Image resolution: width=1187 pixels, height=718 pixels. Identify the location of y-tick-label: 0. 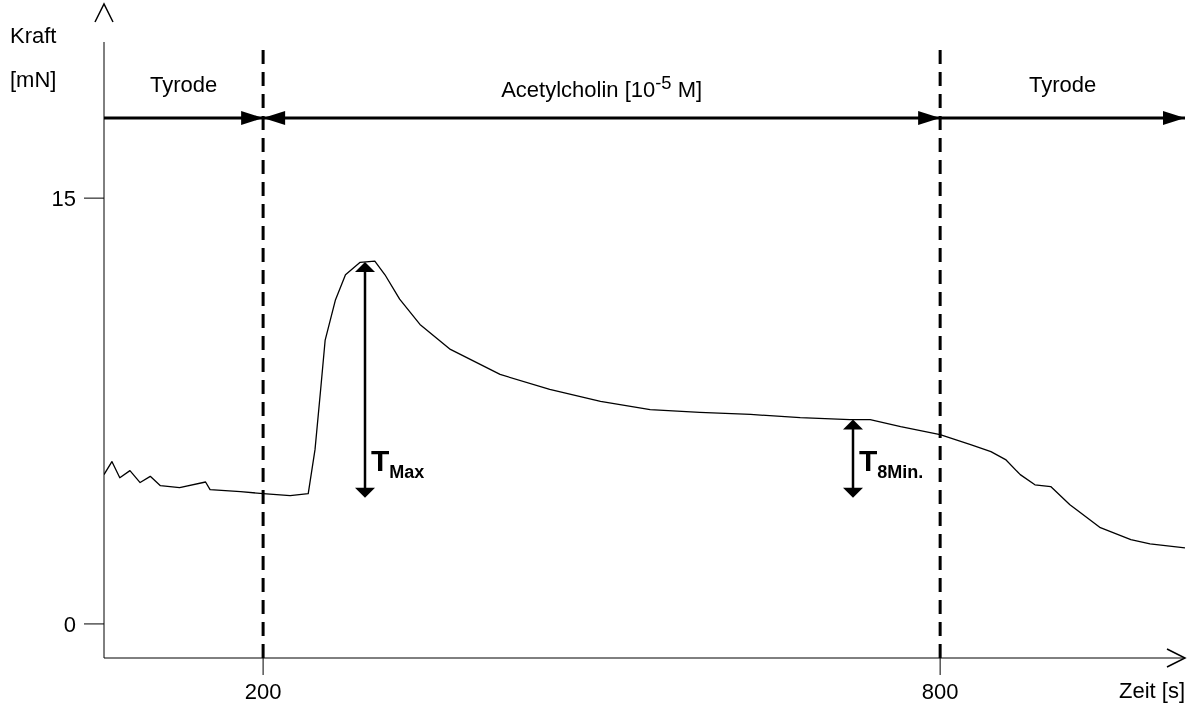
(69, 624).